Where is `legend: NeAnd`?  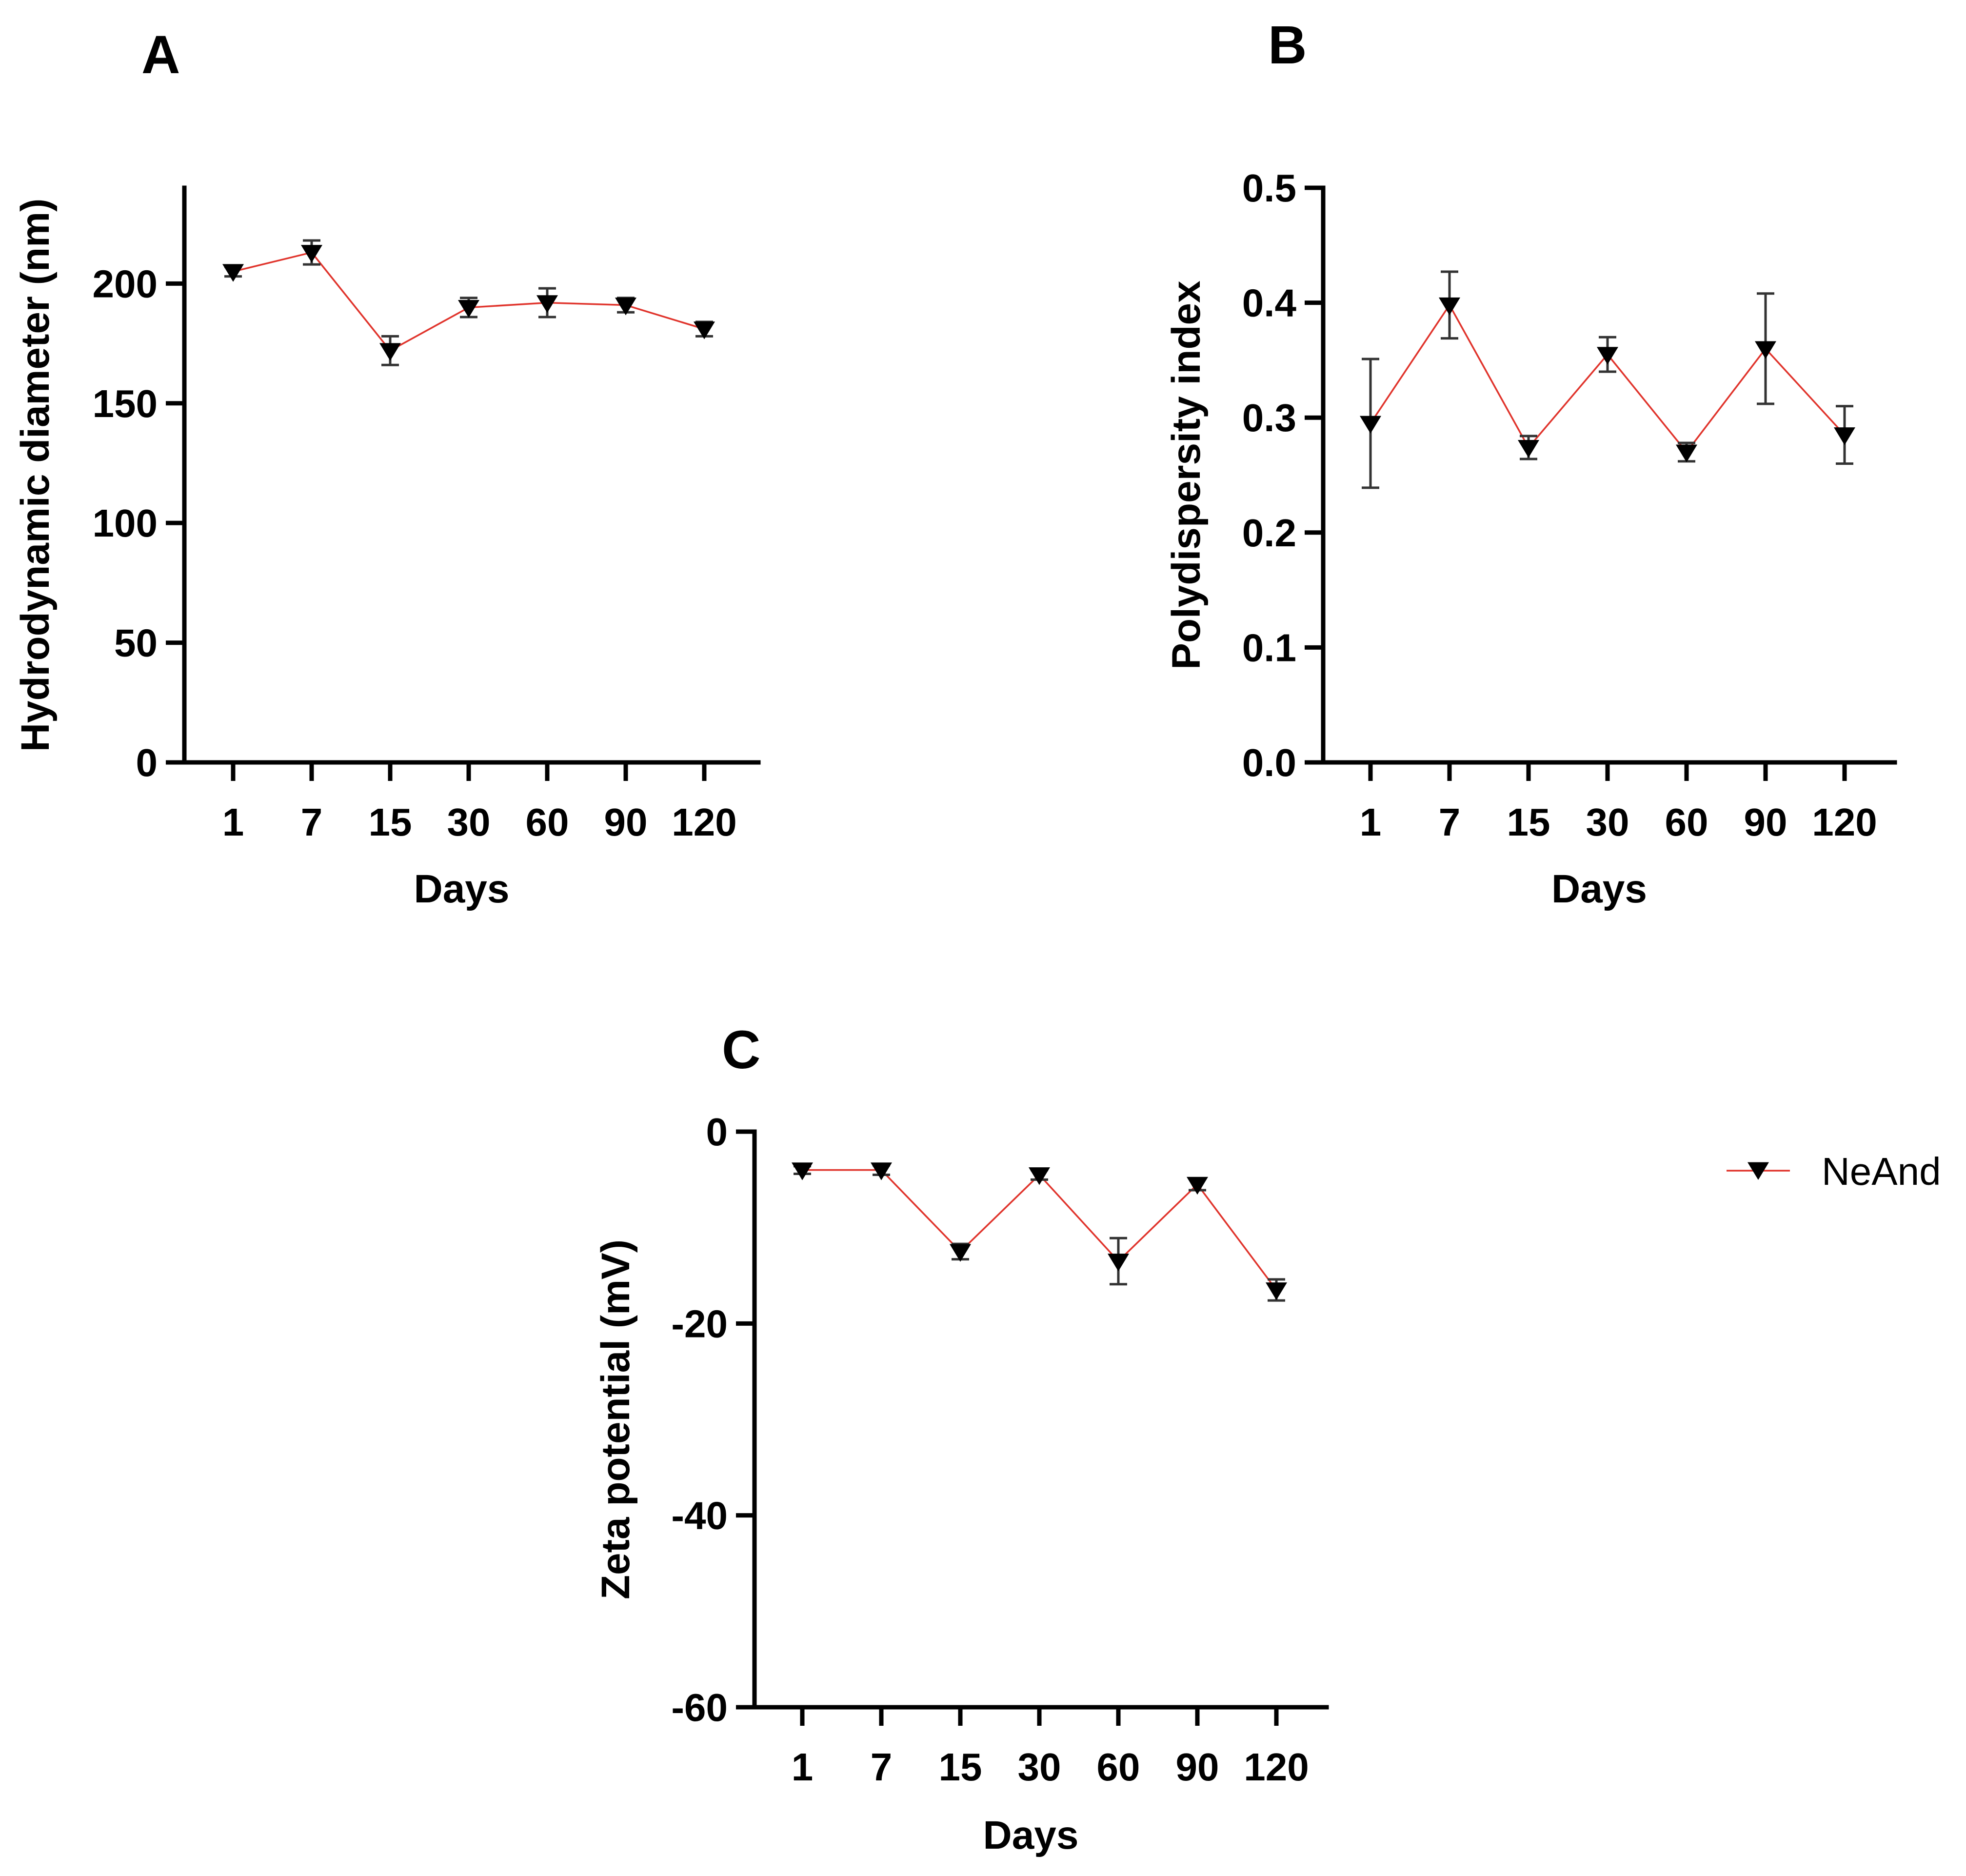 legend: NeAnd is located at coordinates (1834, 1171).